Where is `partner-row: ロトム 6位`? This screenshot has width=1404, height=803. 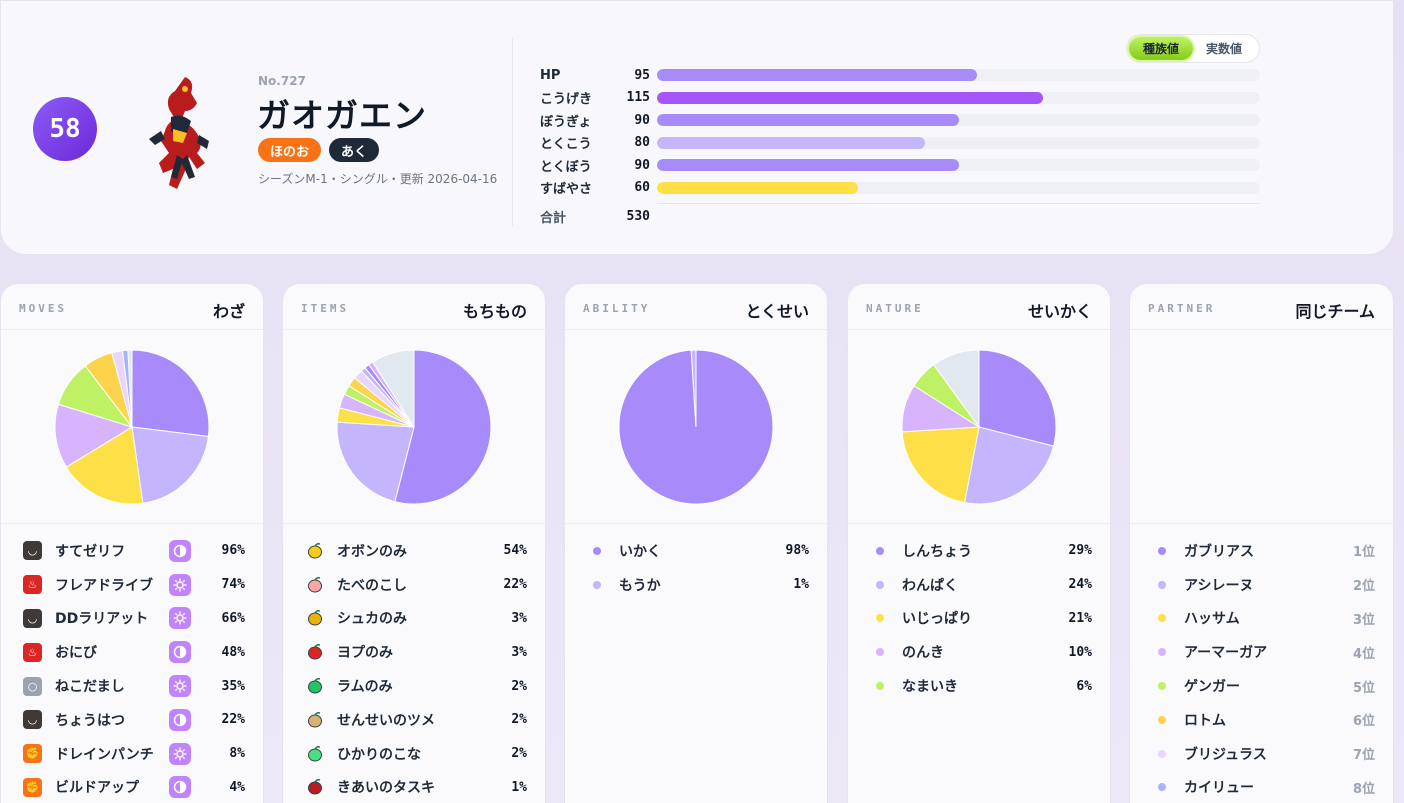 partner-row: ロトム 6位 is located at coordinates (1261, 720).